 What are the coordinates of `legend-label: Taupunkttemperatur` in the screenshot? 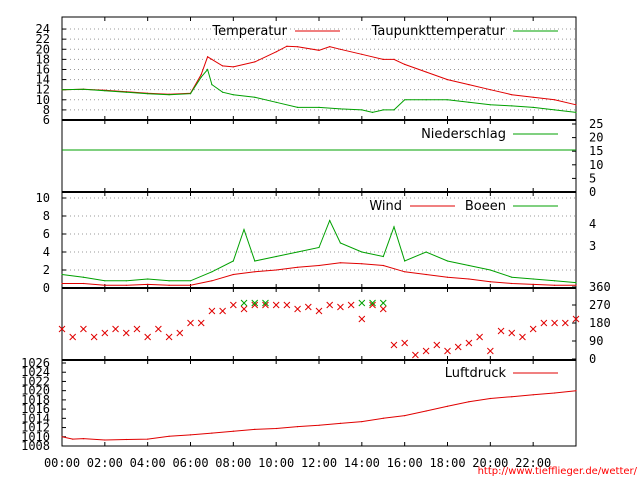 It's located at (438, 31).